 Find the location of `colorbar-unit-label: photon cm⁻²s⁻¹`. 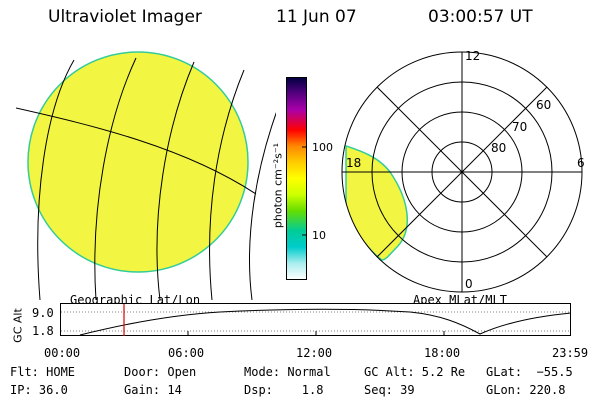

colorbar-unit-label: photon cm⁻²s⁻¹ is located at coordinates (278, 185).